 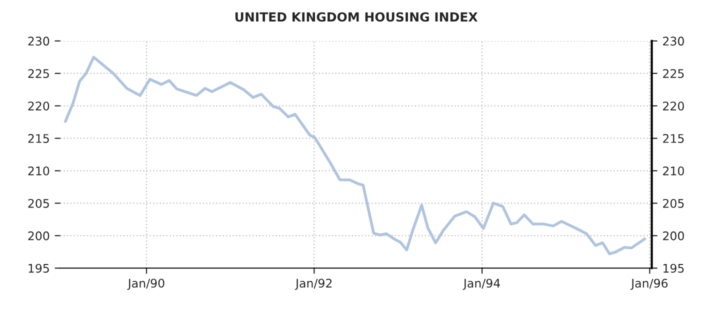 What do you see at coordinates (673, 73) in the screenshot?
I see `y2-tick-label: 225` at bounding box center [673, 73].